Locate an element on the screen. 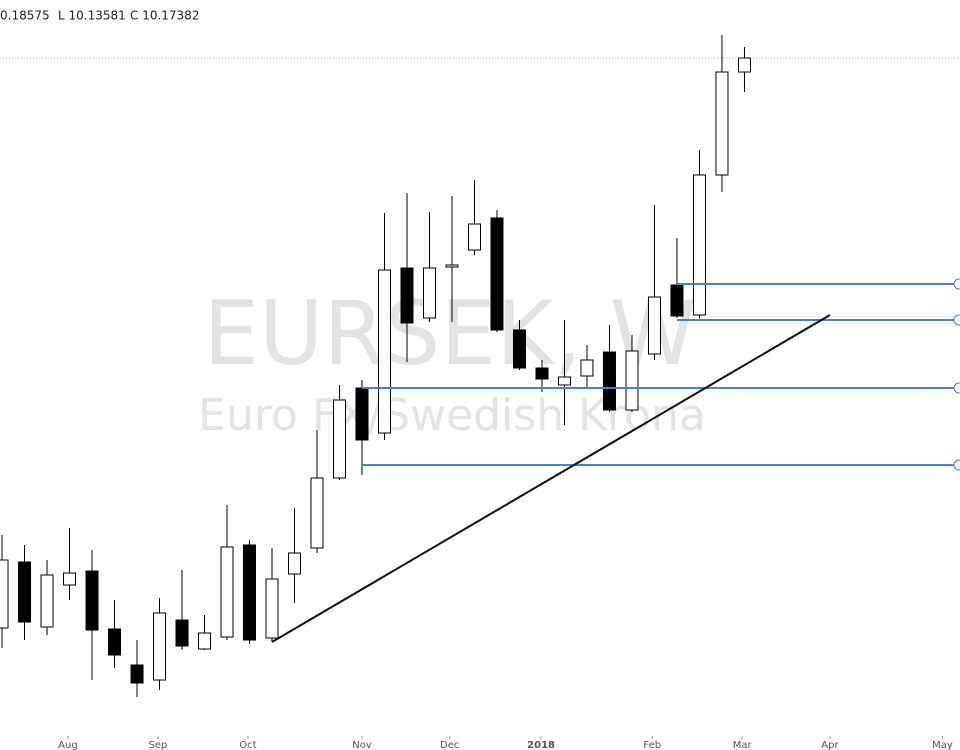 The width and height of the screenshot is (960, 750). x-tick-label: May is located at coordinates (942, 745).